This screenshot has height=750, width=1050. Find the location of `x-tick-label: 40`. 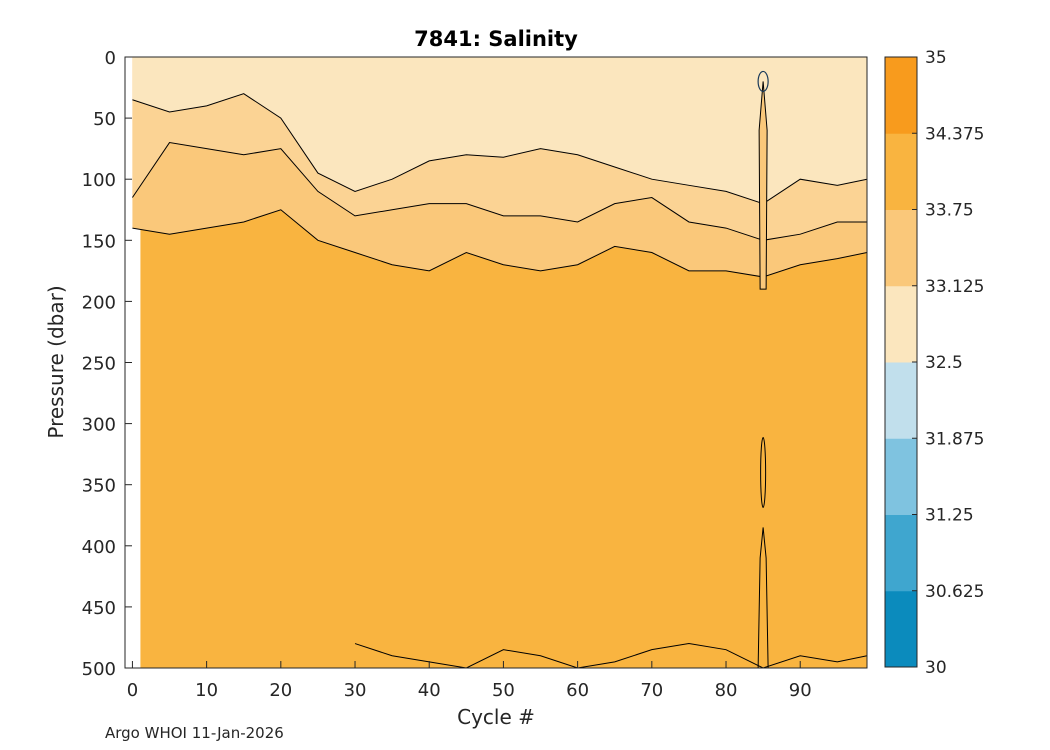

x-tick-label: 40 is located at coordinates (429, 690).